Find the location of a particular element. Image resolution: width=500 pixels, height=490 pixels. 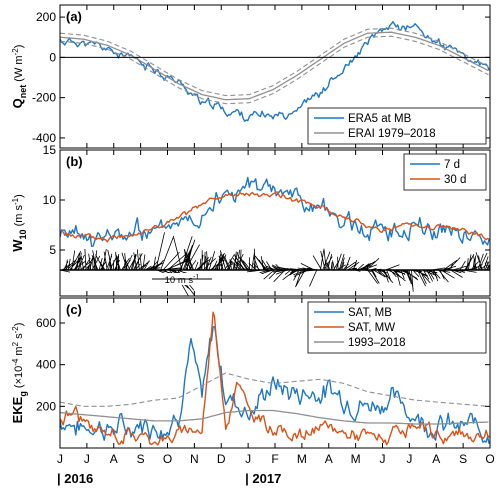

legend: ERA5 at MB ERAI 1979–2018 is located at coordinates (397, 126).